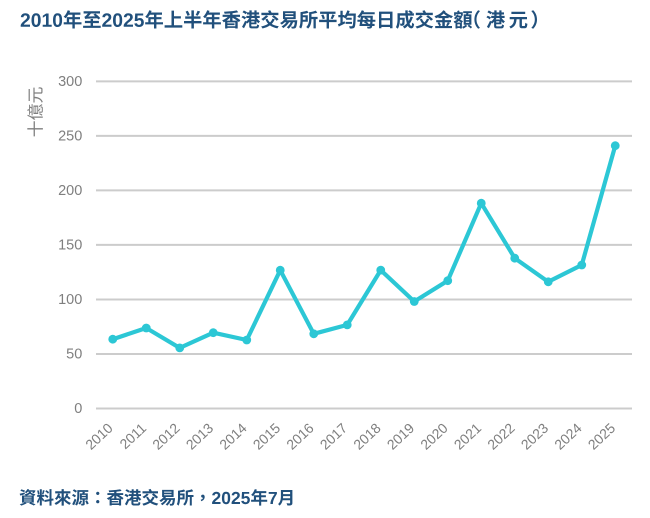  What do you see at coordinates (74, 355) in the screenshot?
I see `svg-text: 50` at bounding box center [74, 355].